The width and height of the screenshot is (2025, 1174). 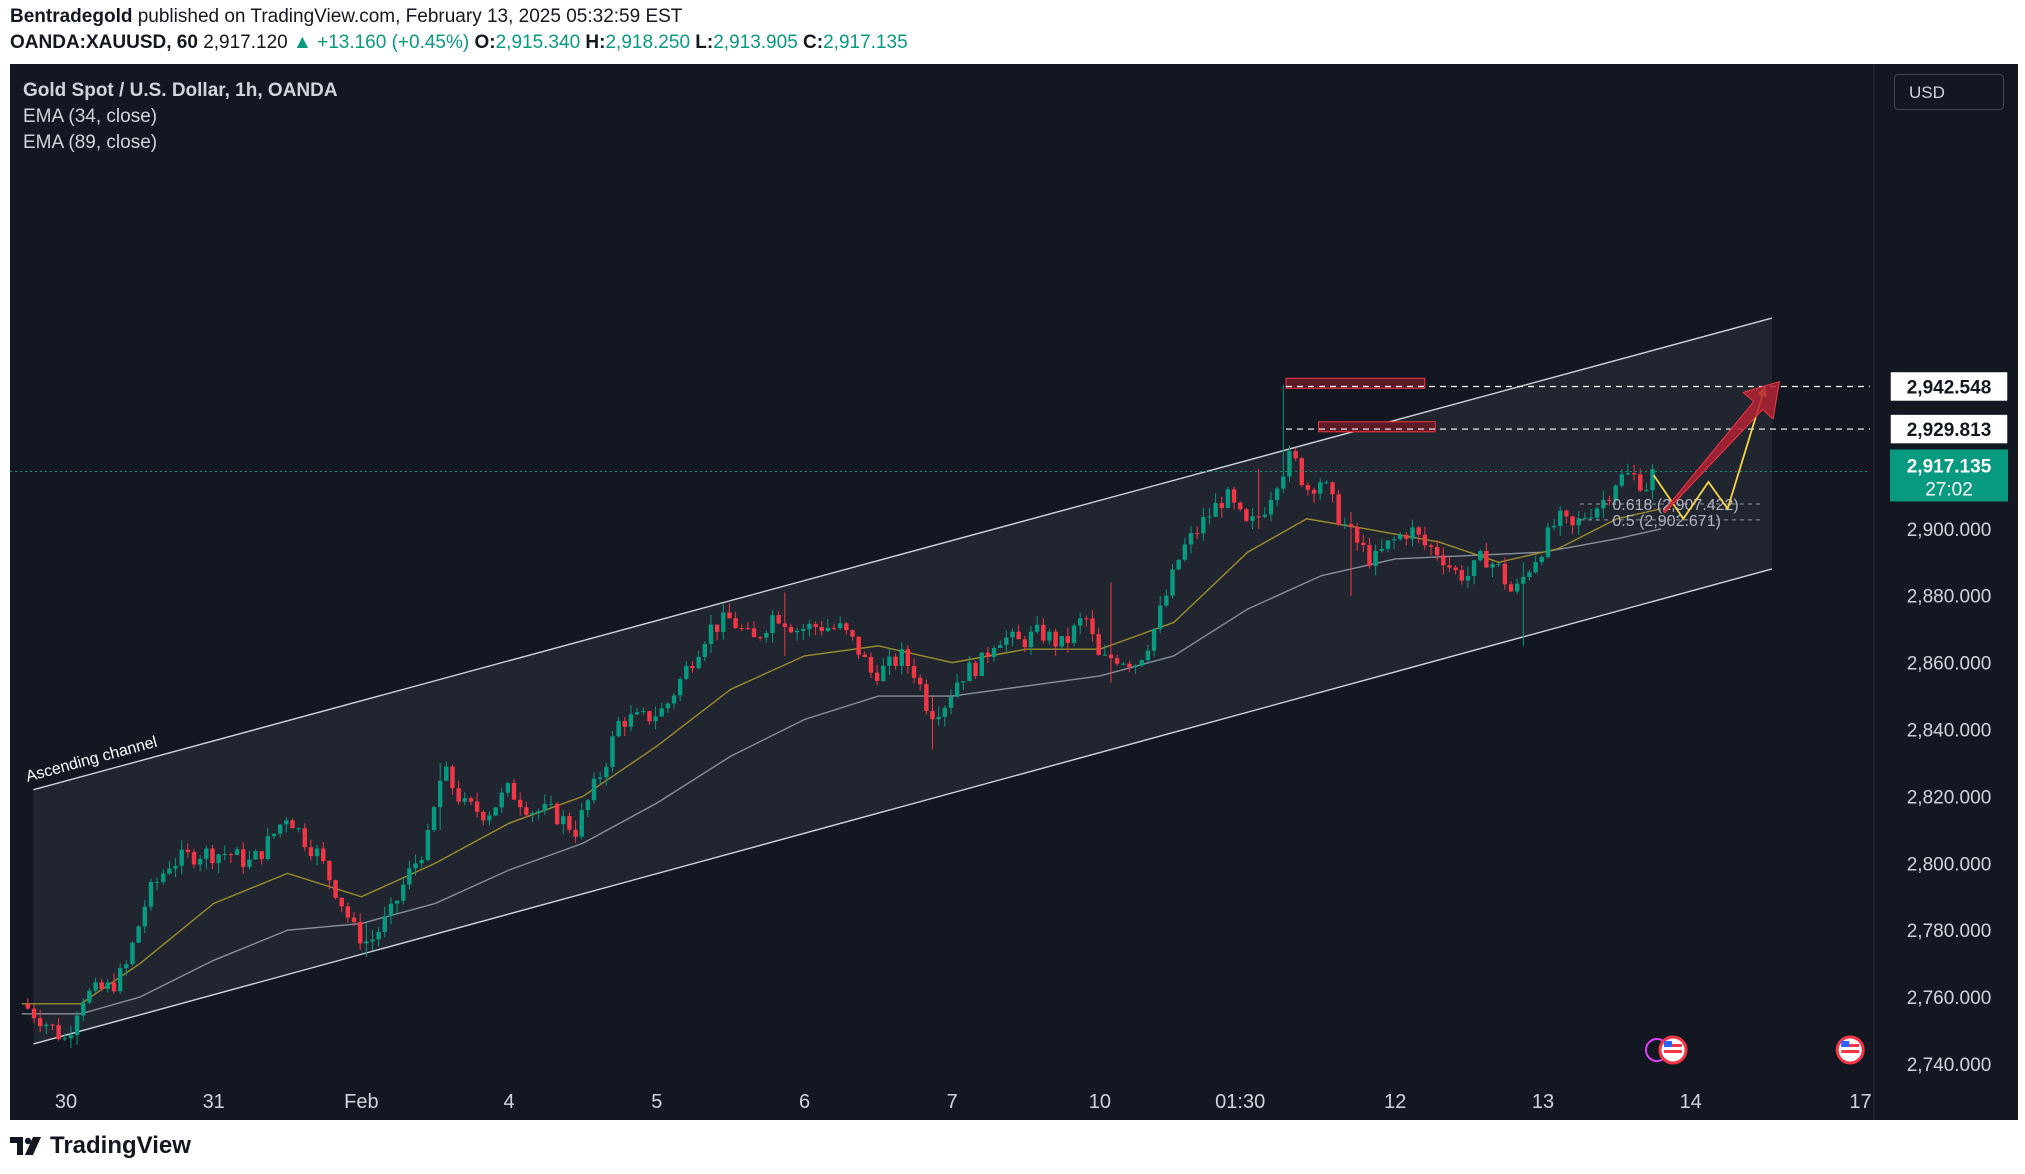 I want to click on legend-ema89: EMA (89, close), so click(x=90, y=142).